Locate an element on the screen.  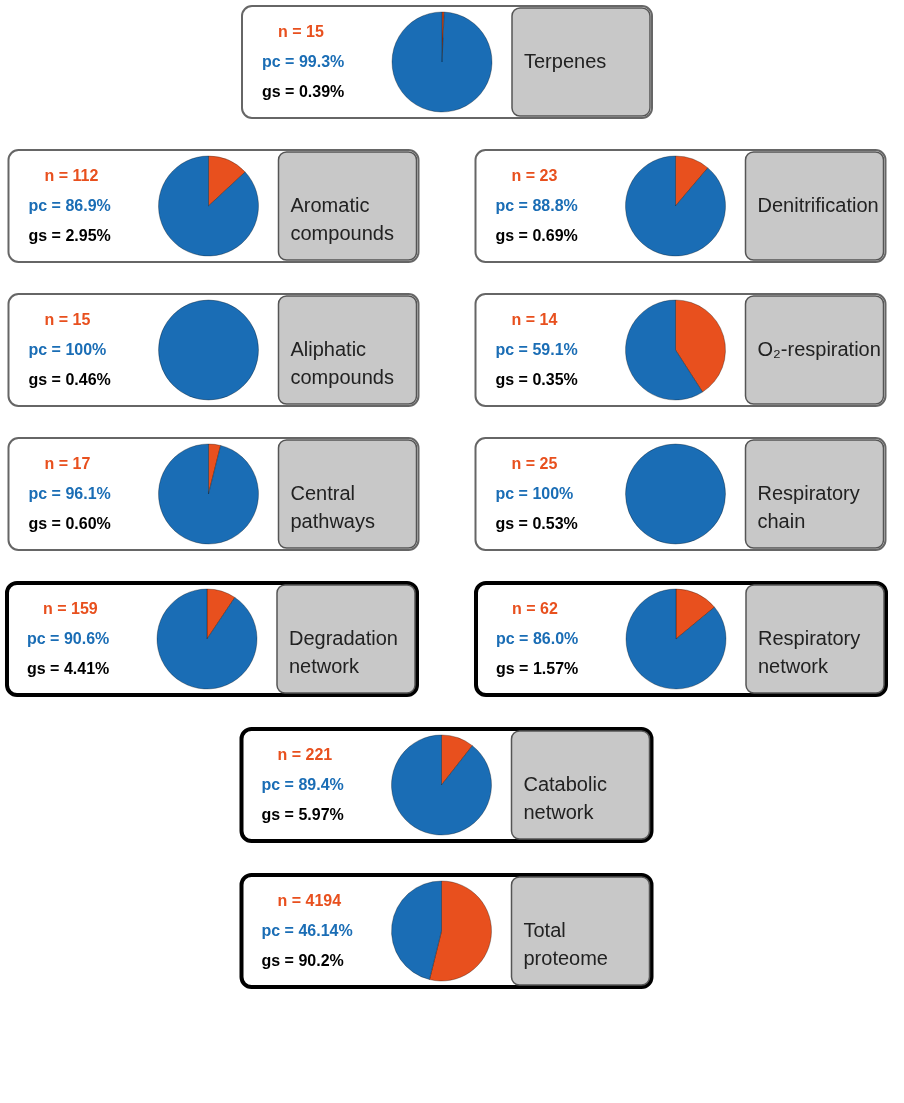
text: Degradation network is located at coordinates (343, 652).